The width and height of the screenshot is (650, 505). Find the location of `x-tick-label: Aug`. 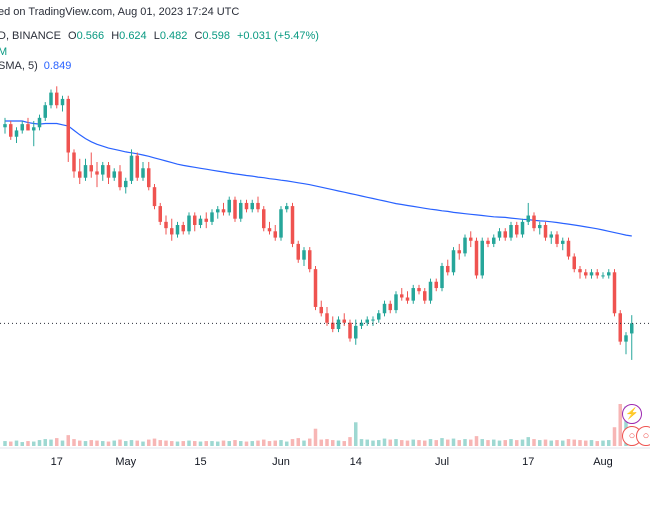

x-tick-label: Aug is located at coordinates (603, 462).